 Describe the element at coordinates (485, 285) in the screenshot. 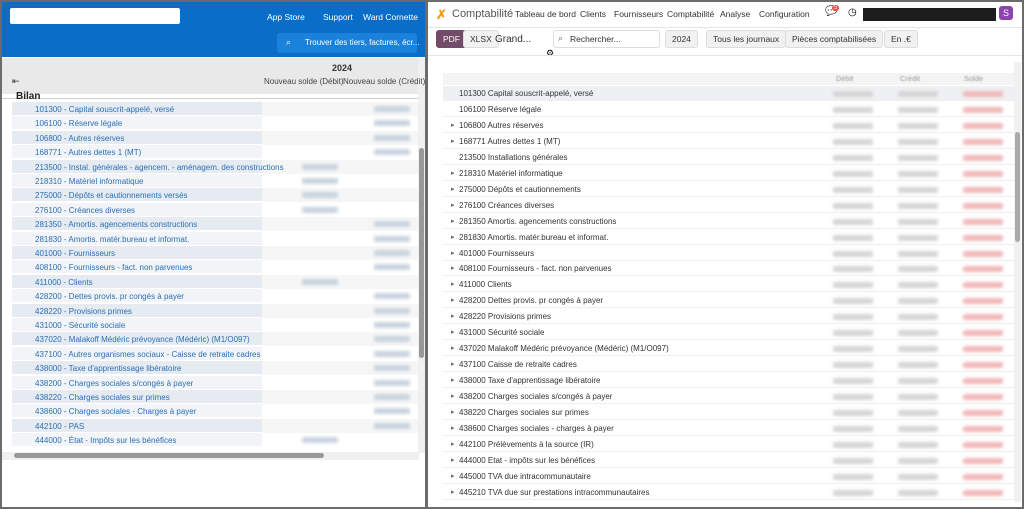

I see `account-line: 411000 Clients` at that location.